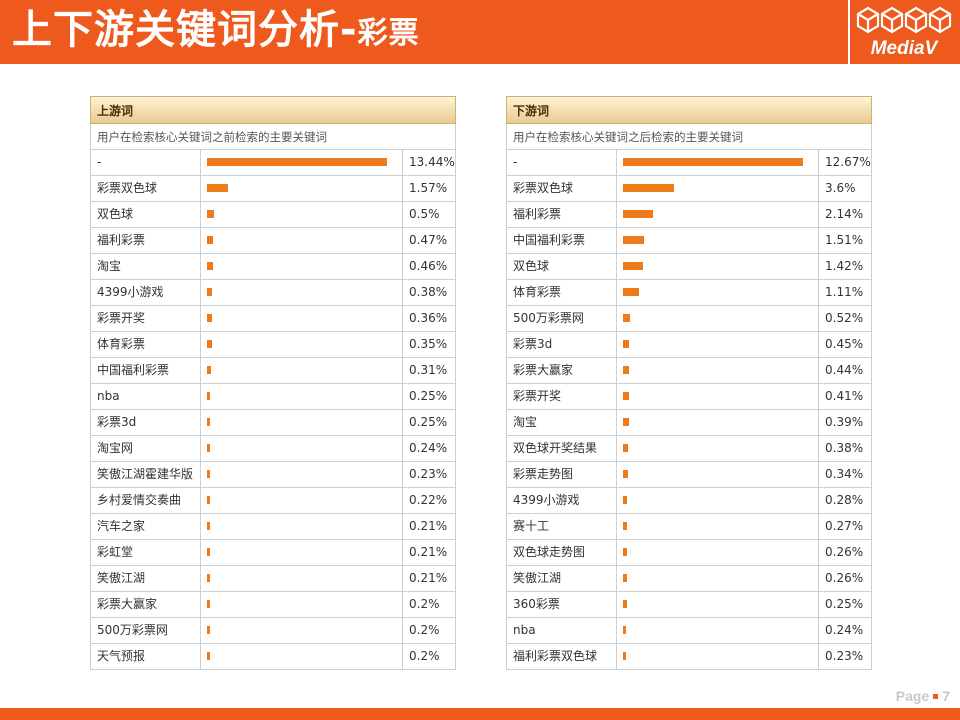 Image resolution: width=960 pixels, height=720 pixels. Describe the element at coordinates (689, 241) in the screenshot. I see `table-row: 中国福利彩票 1.51%` at that location.